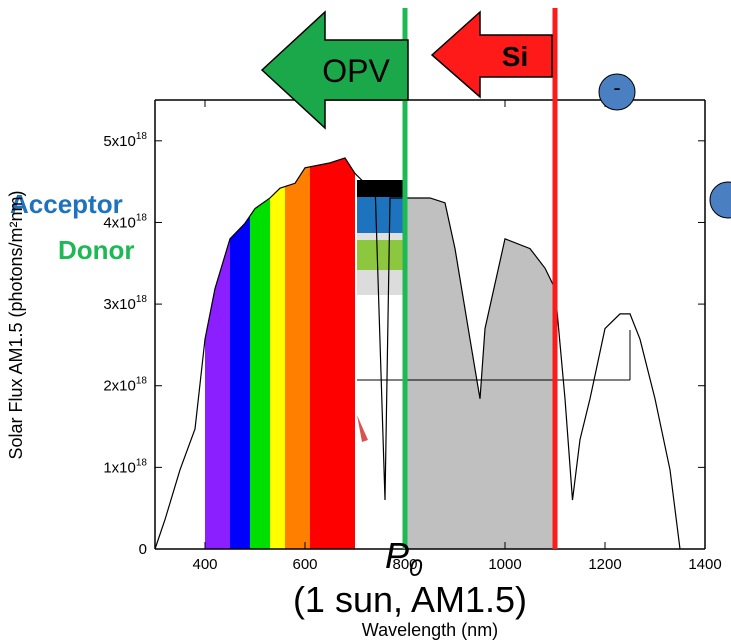 The width and height of the screenshot is (731, 641). What do you see at coordinates (604, 564) in the screenshot?
I see `x-tick-label: 1200` at bounding box center [604, 564].